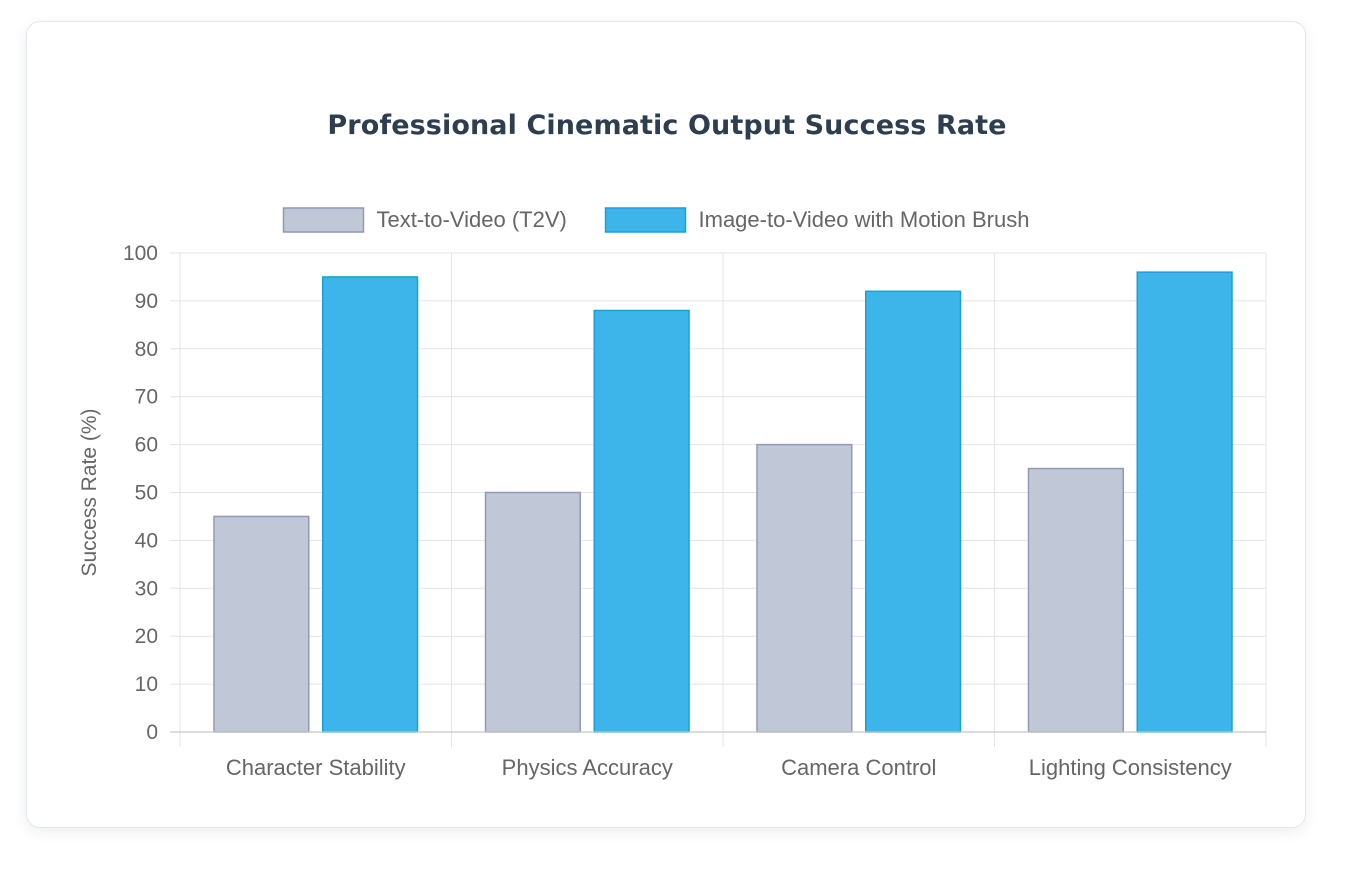 The image size is (1370, 872). Describe the element at coordinates (89, 492) in the screenshot. I see `y-axis-title: Success Rate (%)` at that location.